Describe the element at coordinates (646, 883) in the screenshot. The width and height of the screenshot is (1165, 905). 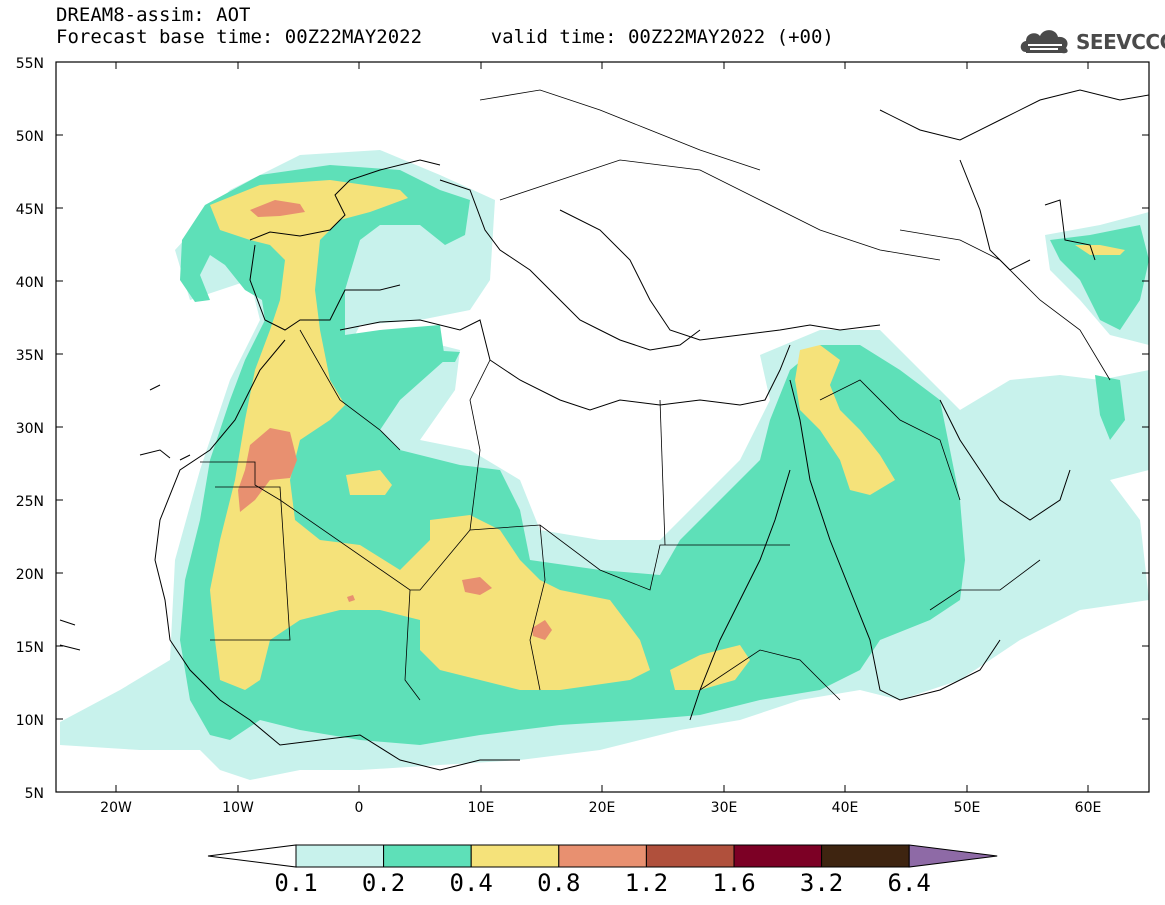
I see `colorbar-level-label: 1.2` at that location.